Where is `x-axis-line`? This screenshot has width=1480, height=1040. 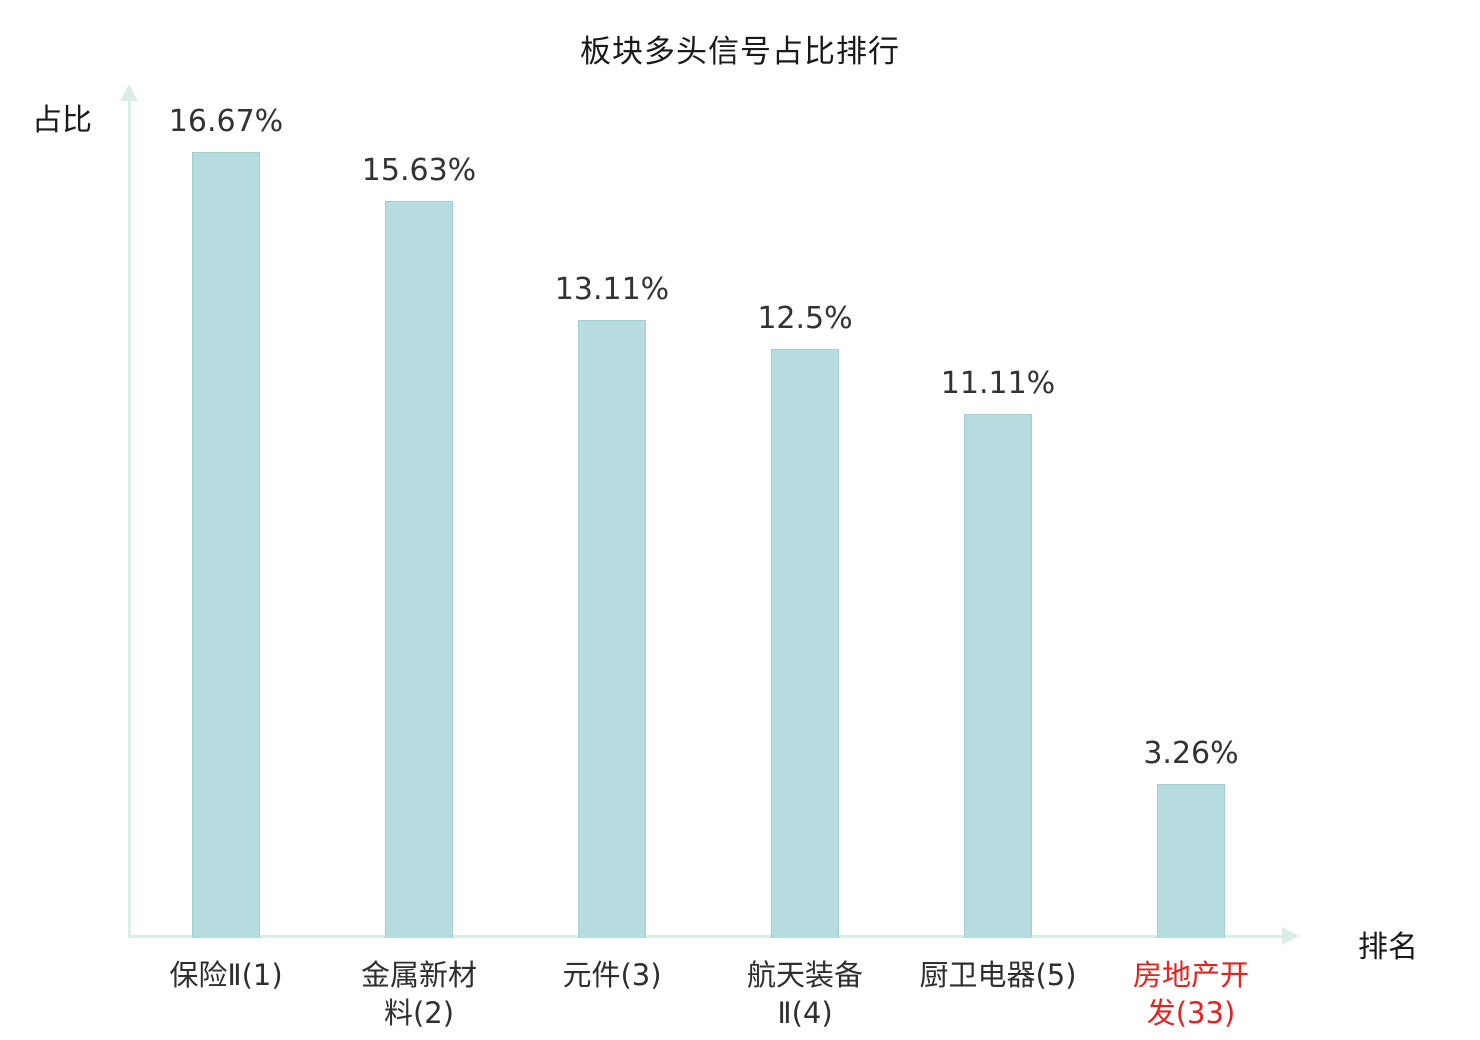 x-axis-line is located at coordinates (706, 936).